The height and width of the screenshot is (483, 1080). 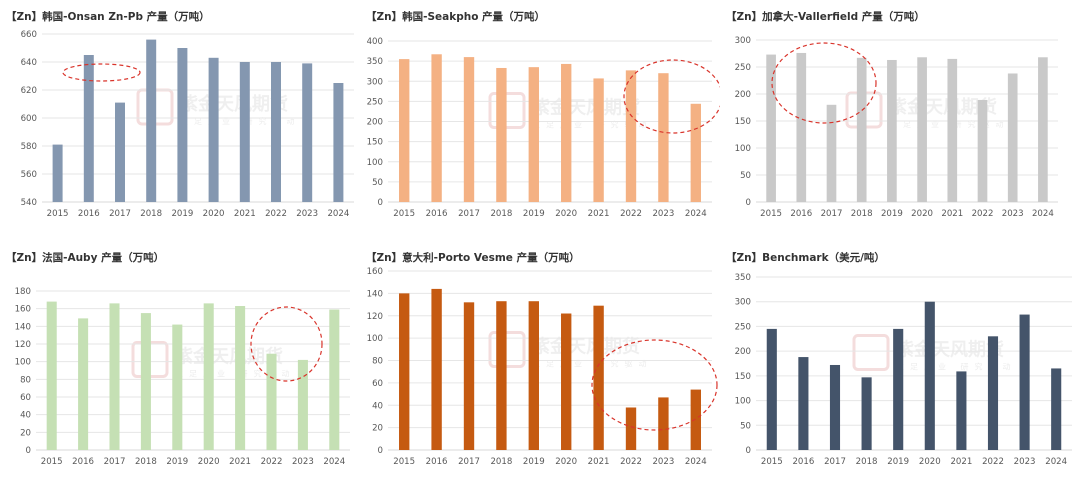 What do you see at coordinates (23, 292) in the screenshot?
I see `y-tick-label: 180` at bounding box center [23, 292].